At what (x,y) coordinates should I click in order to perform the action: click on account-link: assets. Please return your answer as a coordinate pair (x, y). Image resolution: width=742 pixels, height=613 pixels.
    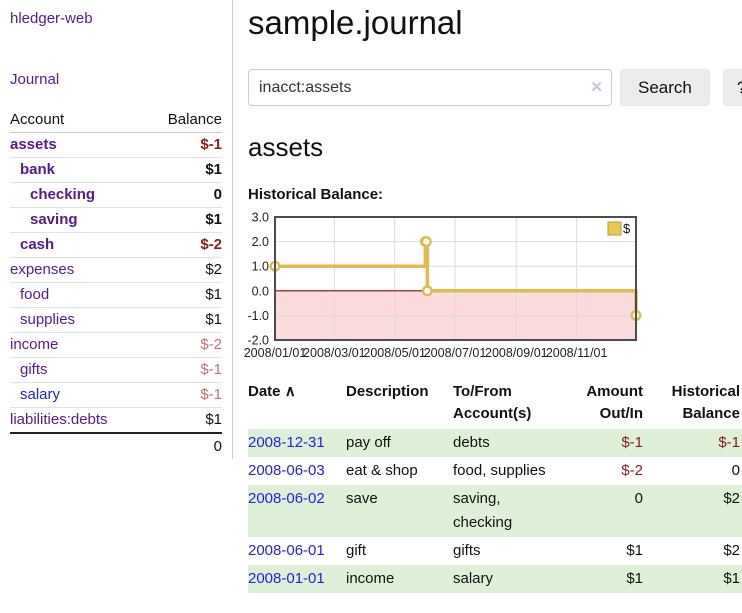
    Looking at the image, I should click on (33, 144).